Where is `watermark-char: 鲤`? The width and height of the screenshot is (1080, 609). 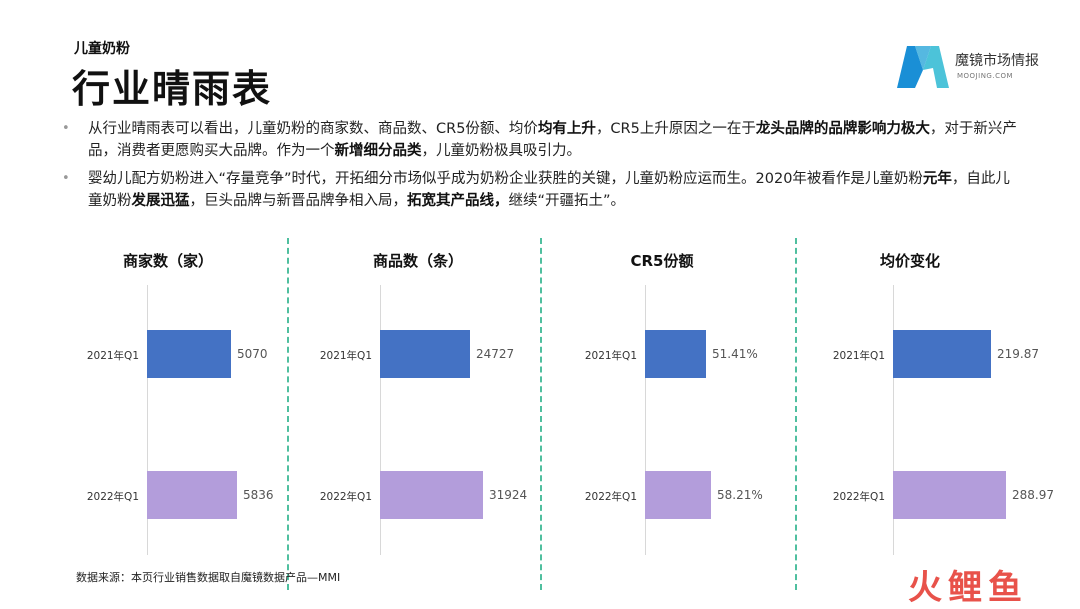 watermark-char: 鲤 is located at coordinates (968, 588).